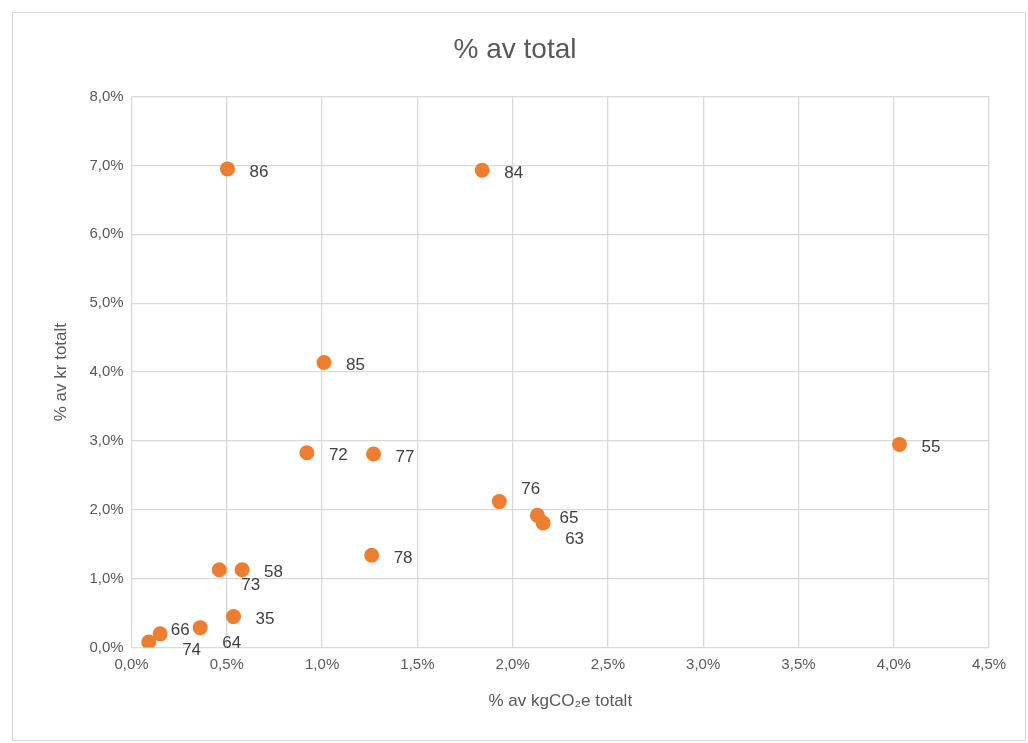  What do you see at coordinates (322, 663) in the screenshot?
I see `x-tick-label: 1,0%` at bounding box center [322, 663].